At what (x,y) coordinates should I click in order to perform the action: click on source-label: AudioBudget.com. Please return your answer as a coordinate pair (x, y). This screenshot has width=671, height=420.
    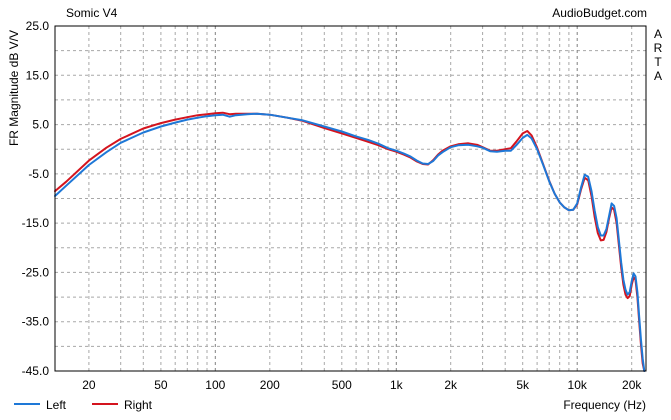
    Looking at the image, I should click on (599, 13).